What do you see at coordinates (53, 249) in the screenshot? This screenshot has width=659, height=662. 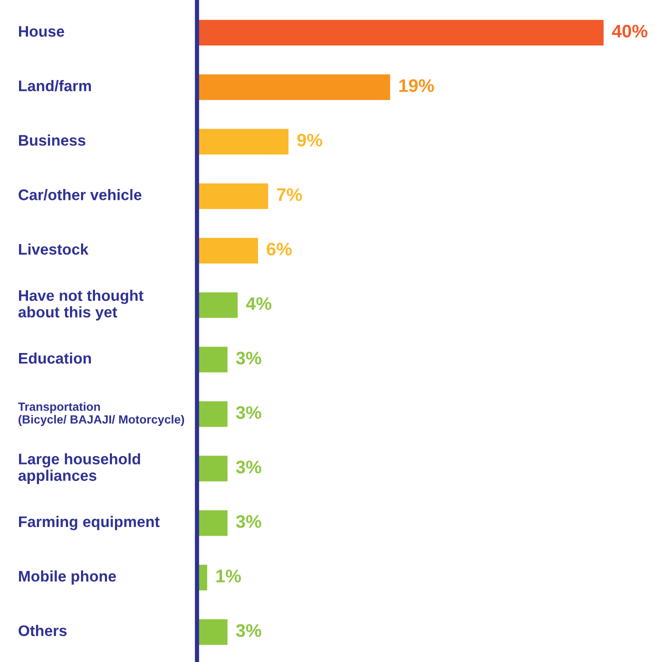 I see `y-tick-label: Livestock` at bounding box center [53, 249].